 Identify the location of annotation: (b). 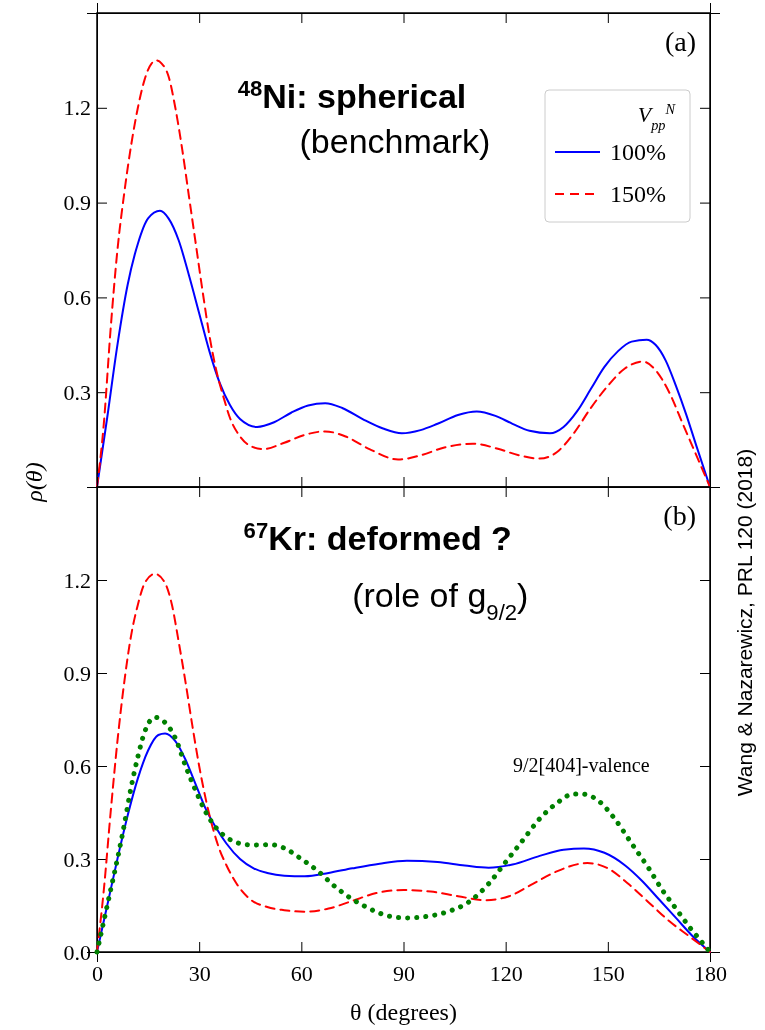
(679, 515).